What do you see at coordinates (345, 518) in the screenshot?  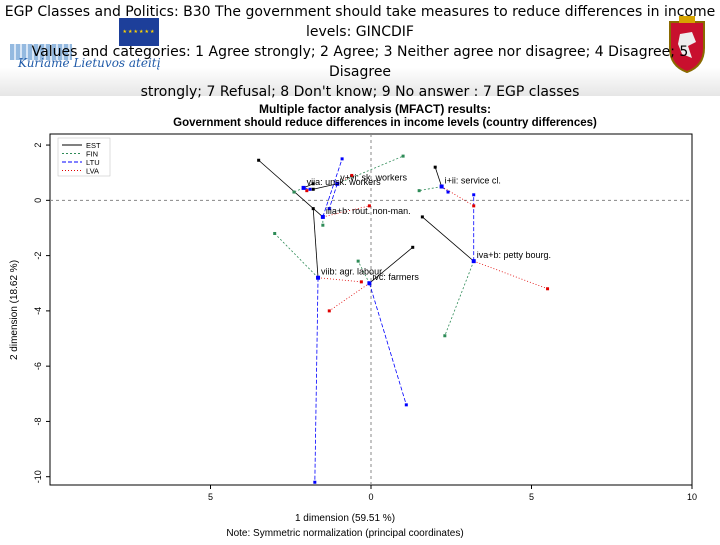 I see `x-axis-label: 1 dimension (59.51 %)` at bounding box center [345, 518].